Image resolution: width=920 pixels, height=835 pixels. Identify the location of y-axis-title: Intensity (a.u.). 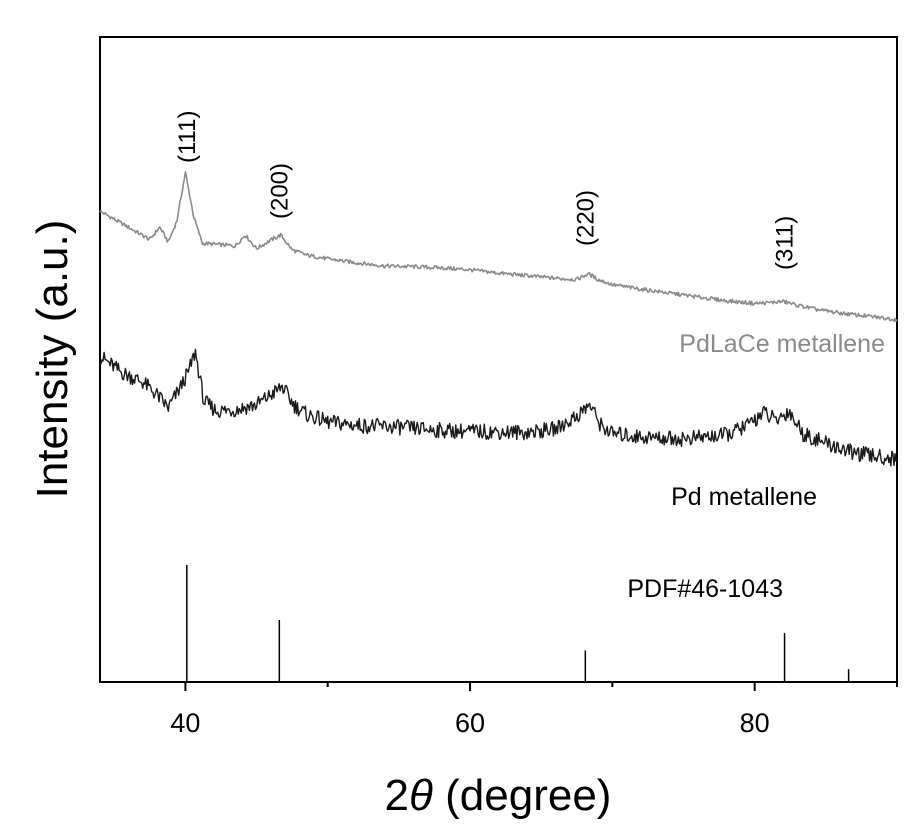
(52, 359).